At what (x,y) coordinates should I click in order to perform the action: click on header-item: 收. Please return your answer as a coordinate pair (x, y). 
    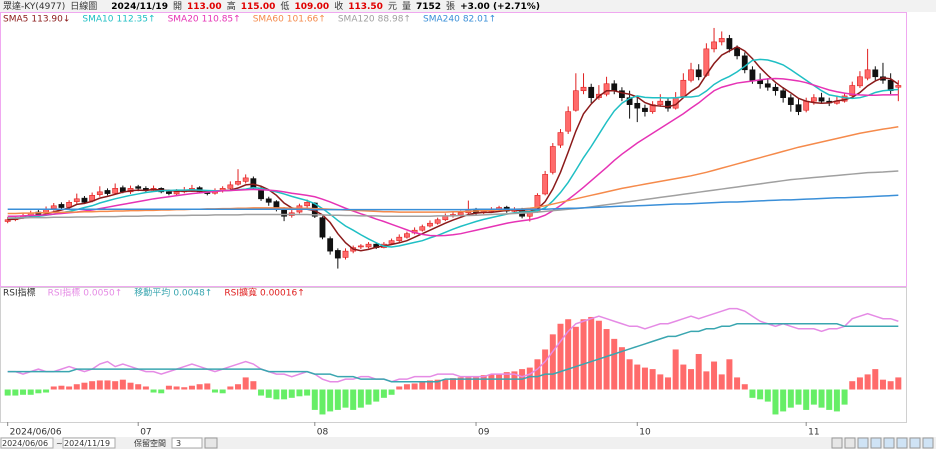
    Looking at the image, I should click on (338, 6).